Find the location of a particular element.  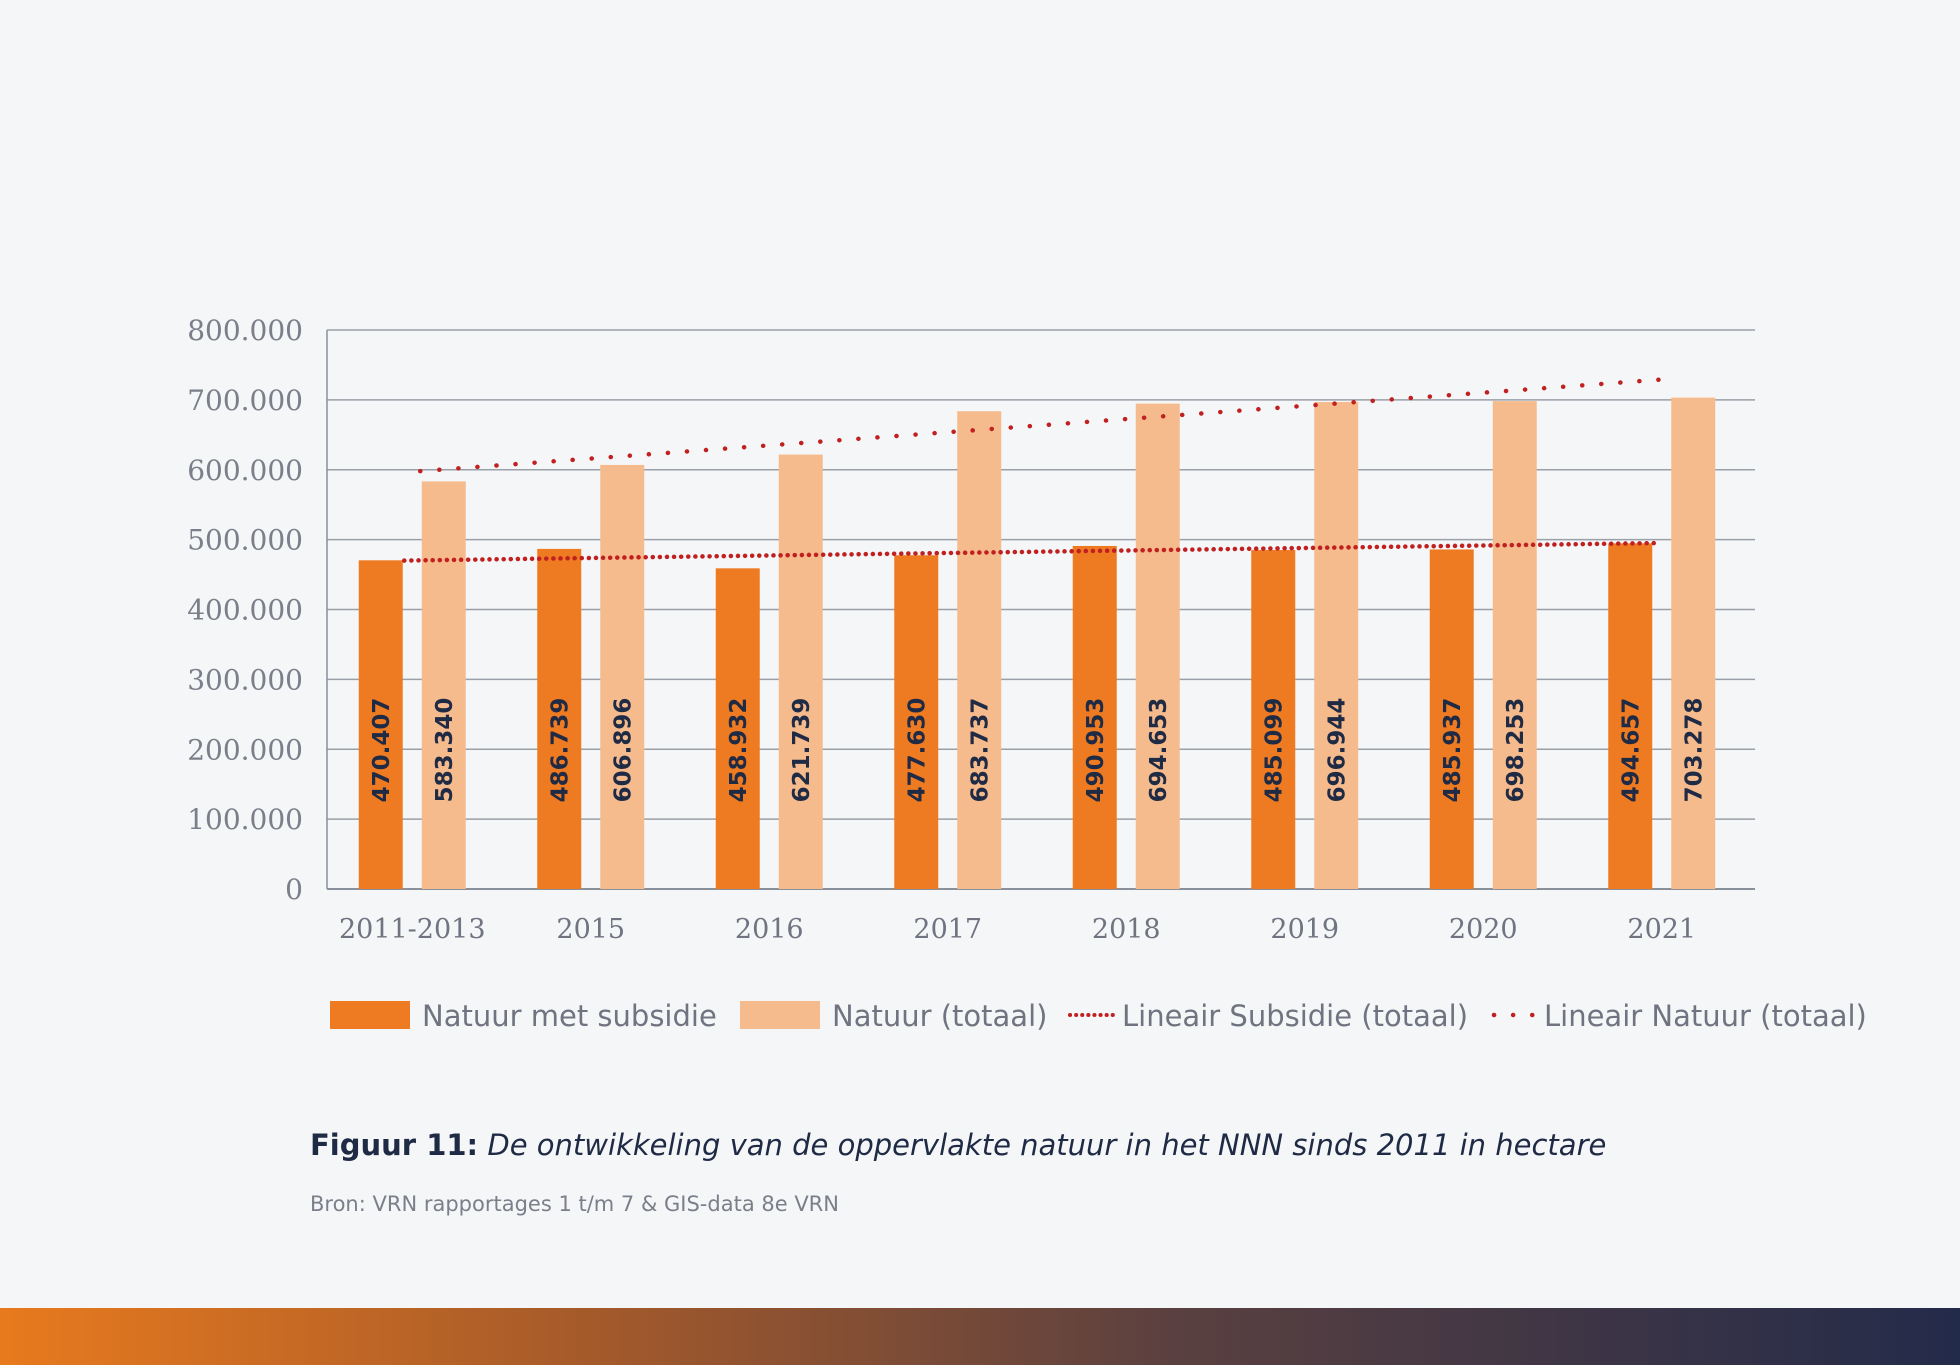

x-tick-label: 2018 is located at coordinates (1126, 929).